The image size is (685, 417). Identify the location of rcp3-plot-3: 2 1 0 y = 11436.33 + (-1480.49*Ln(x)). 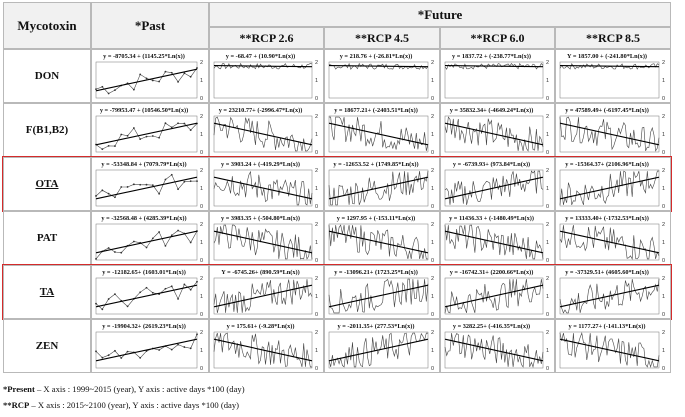
(497, 238).